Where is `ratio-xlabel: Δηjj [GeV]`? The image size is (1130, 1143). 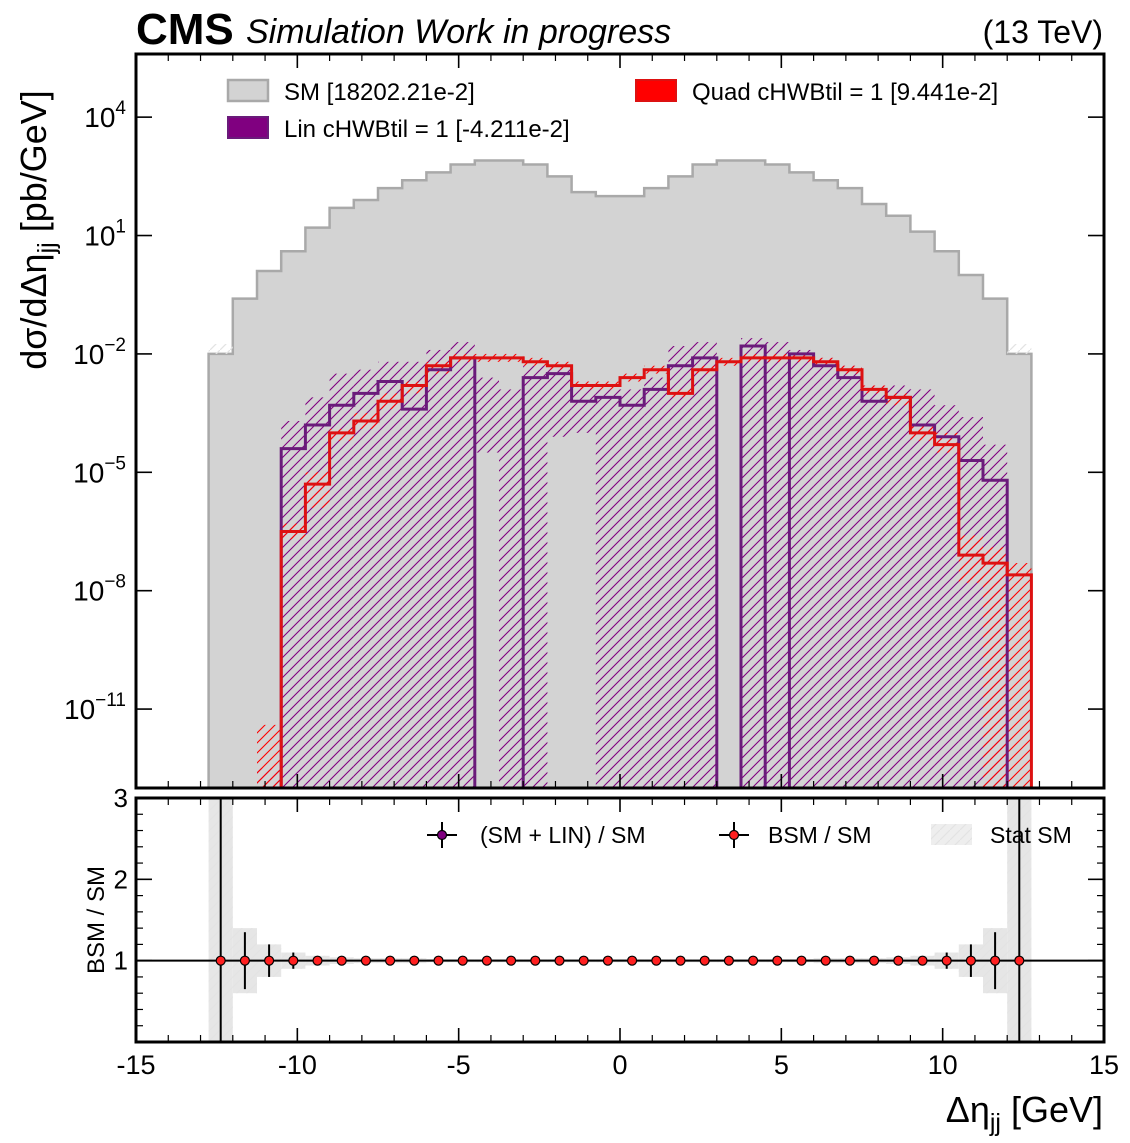
ratio-xlabel: Δηjj [GeV] is located at coordinates (1024, 1113).